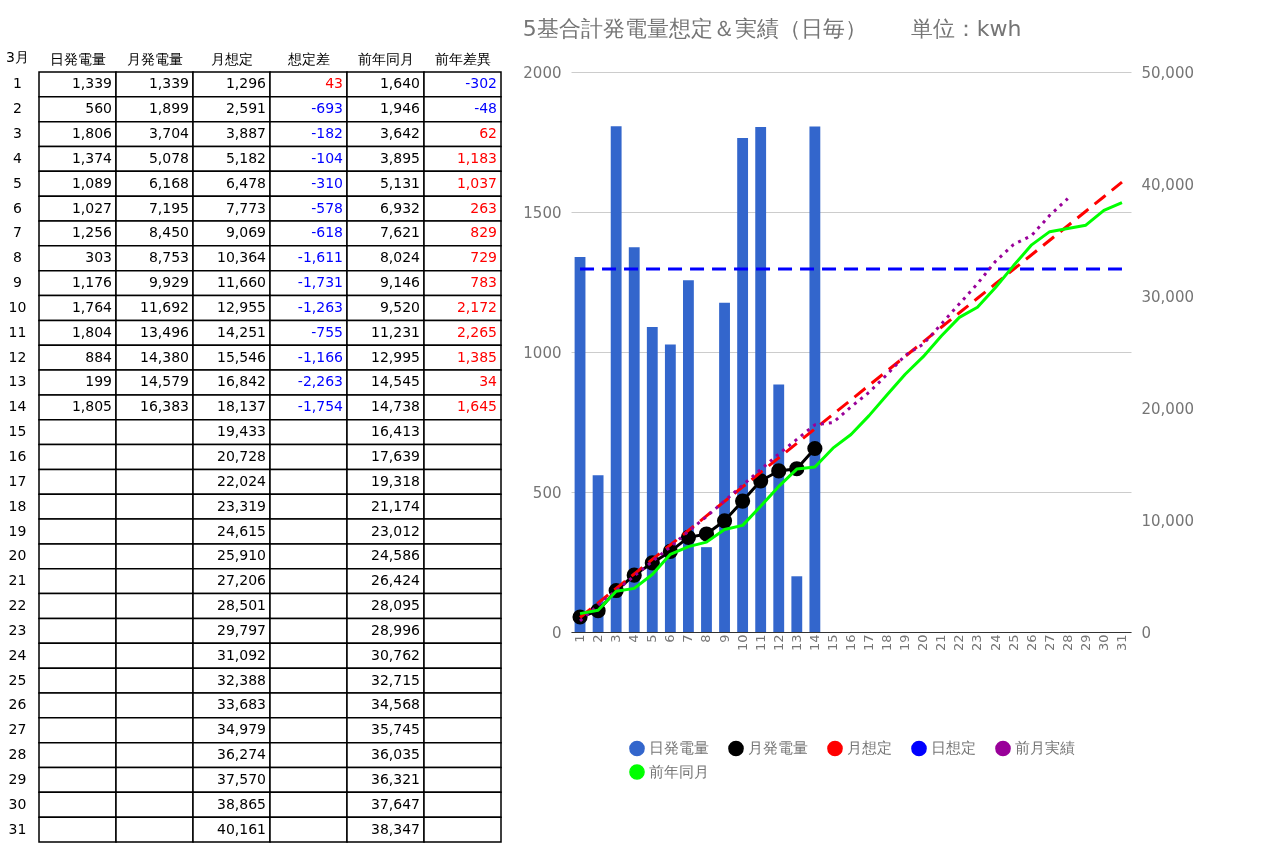 The height and width of the screenshot is (851, 1280). Describe the element at coordinates (241, 555) in the screenshot. I see `data-label: 25,910` at that location.